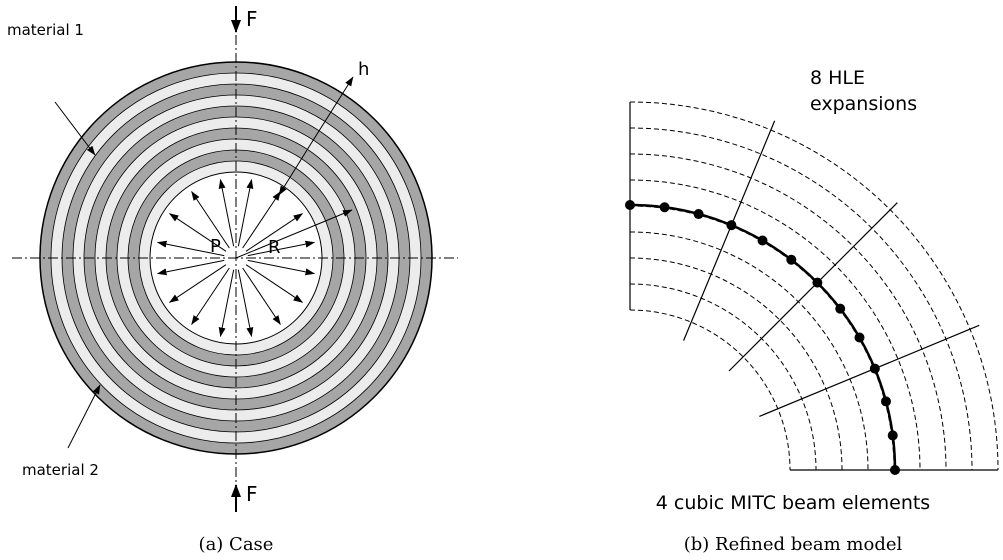  I want to click on force-label-bottom: F, so click(252, 494).